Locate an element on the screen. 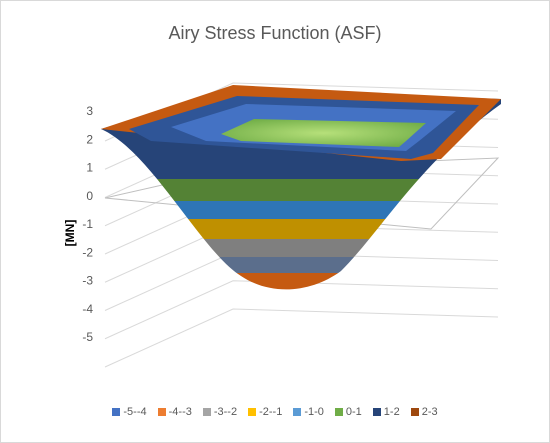 This screenshot has height=443, width=550. z-tick-label: -4 is located at coordinates (87, 309).